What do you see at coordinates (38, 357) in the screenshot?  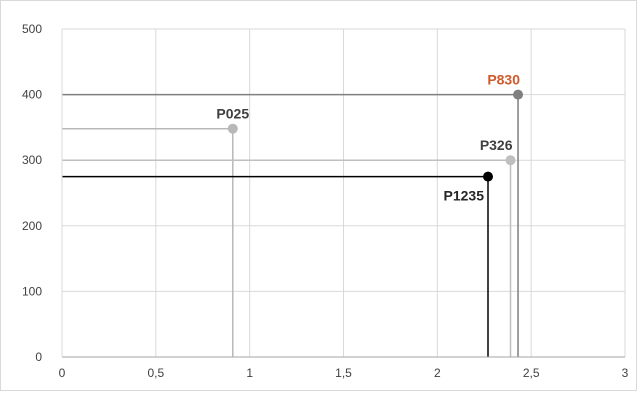 I see `y-tick-label: 0` at bounding box center [38, 357].